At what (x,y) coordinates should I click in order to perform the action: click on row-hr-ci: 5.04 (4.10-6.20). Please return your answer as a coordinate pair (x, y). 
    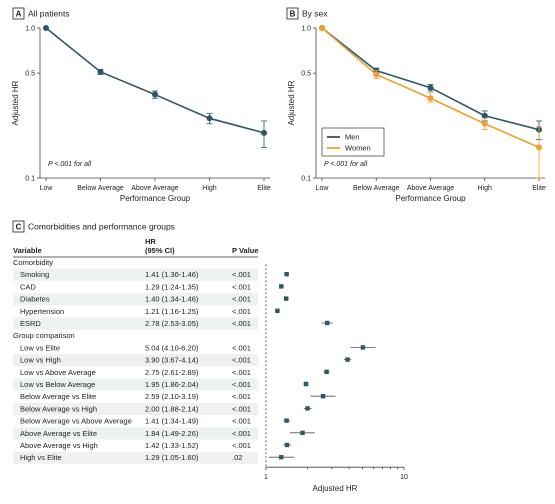
    Looking at the image, I should click on (172, 347).